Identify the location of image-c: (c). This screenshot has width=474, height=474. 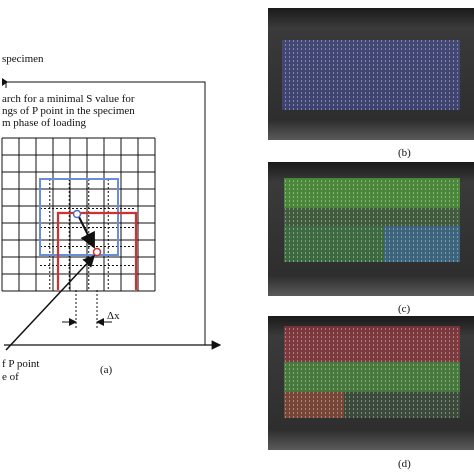
(371, 238).